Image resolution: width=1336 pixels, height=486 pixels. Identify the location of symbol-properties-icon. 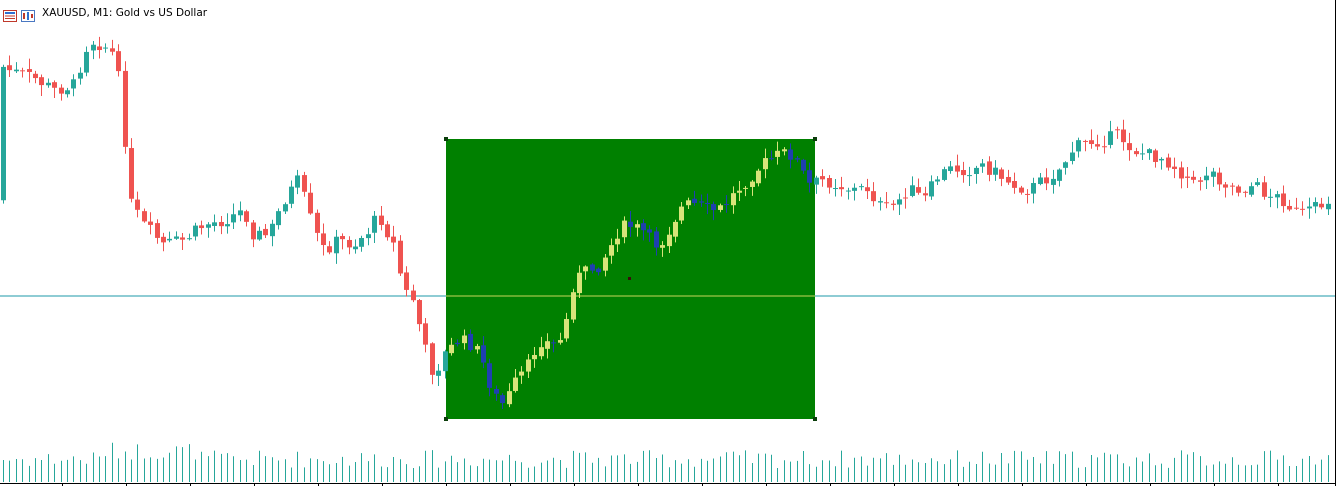
(28, 14).